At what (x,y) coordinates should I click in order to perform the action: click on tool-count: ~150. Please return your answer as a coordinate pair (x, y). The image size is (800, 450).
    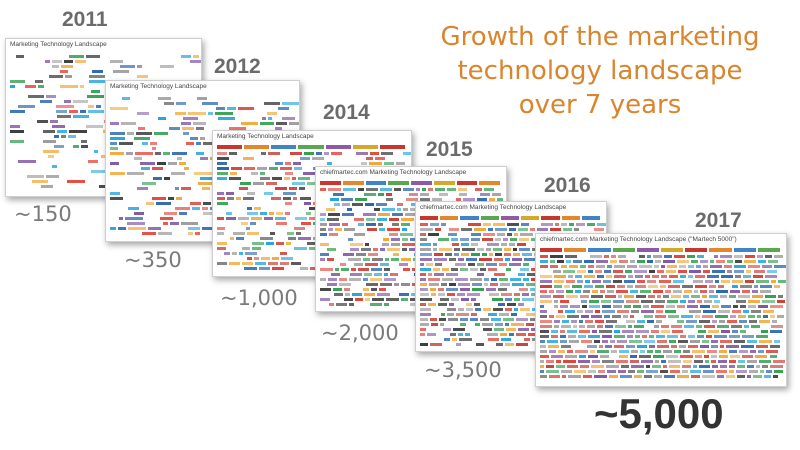
    Looking at the image, I should click on (43, 214).